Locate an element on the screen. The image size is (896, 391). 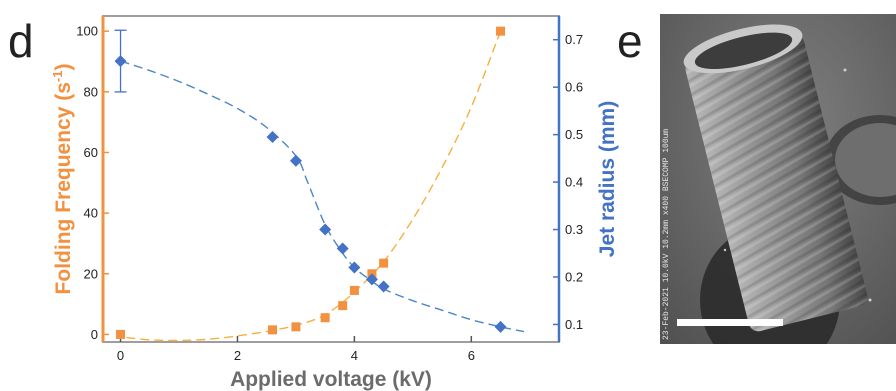
panel-label-e: e is located at coordinates (630, 41).